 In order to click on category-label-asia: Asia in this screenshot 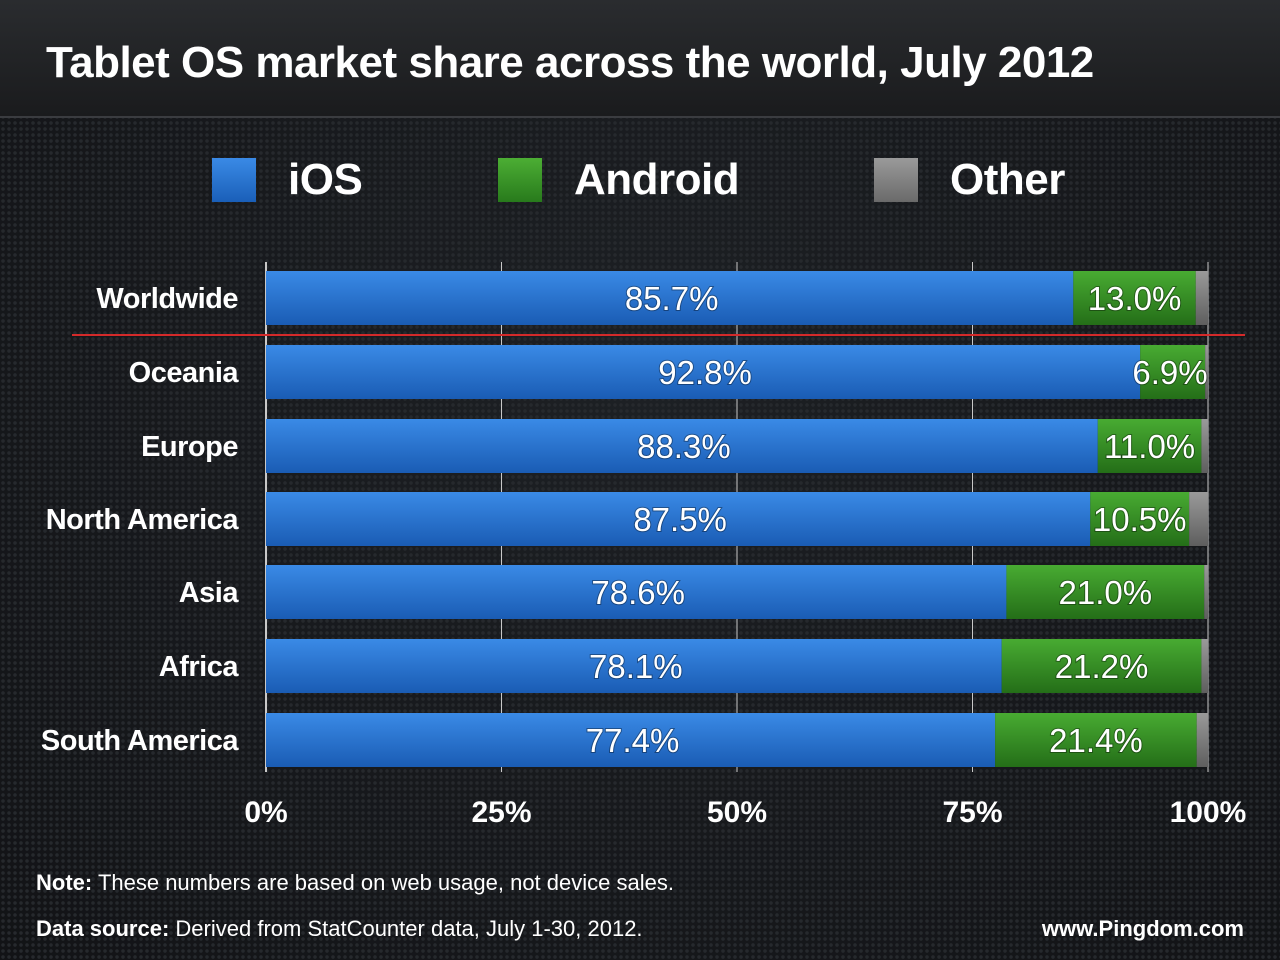, I will do `click(209, 593)`.